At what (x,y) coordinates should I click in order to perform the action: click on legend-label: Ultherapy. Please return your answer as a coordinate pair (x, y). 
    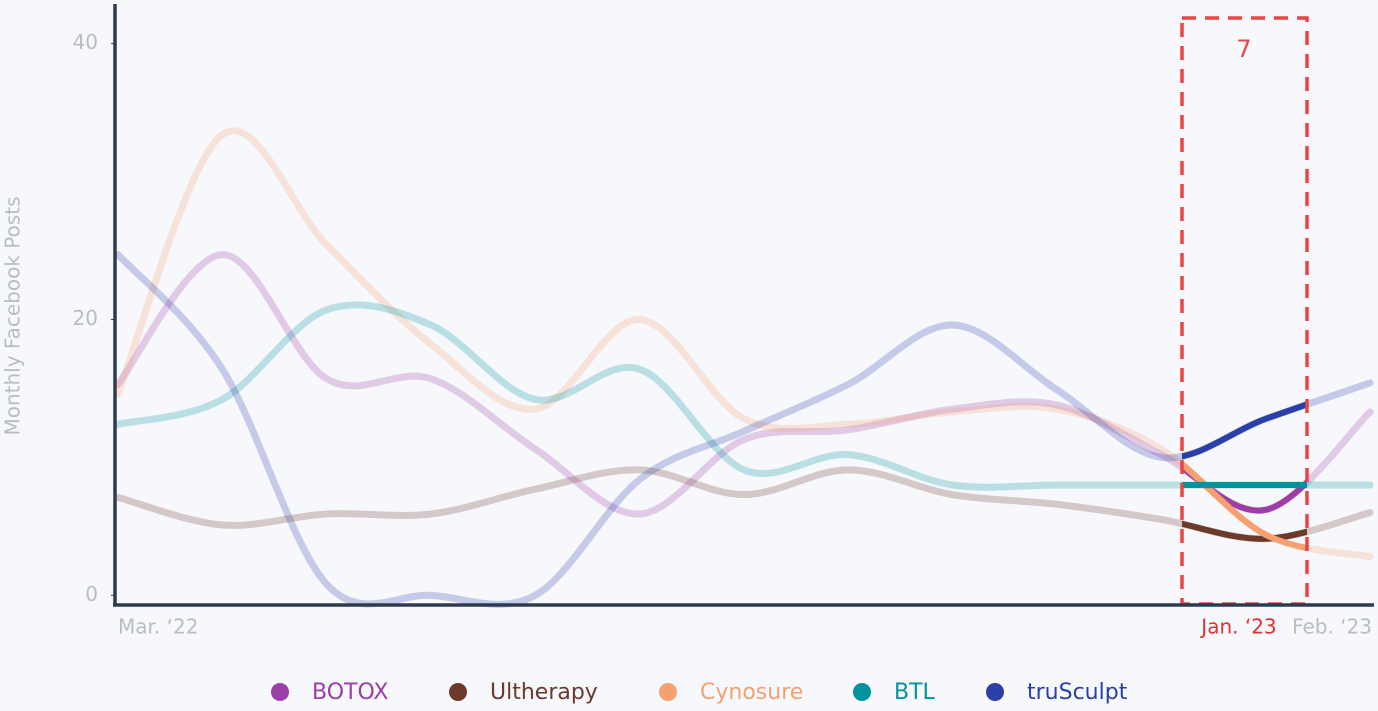
    Looking at the image, I should click on (544, 692).